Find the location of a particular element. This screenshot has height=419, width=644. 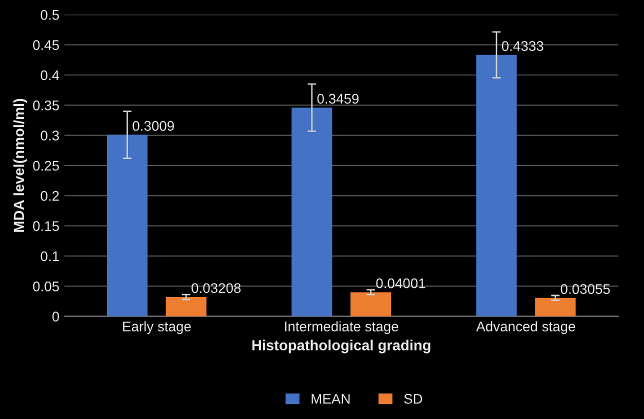

legend-label: SD is located at coordinates (413, 399).